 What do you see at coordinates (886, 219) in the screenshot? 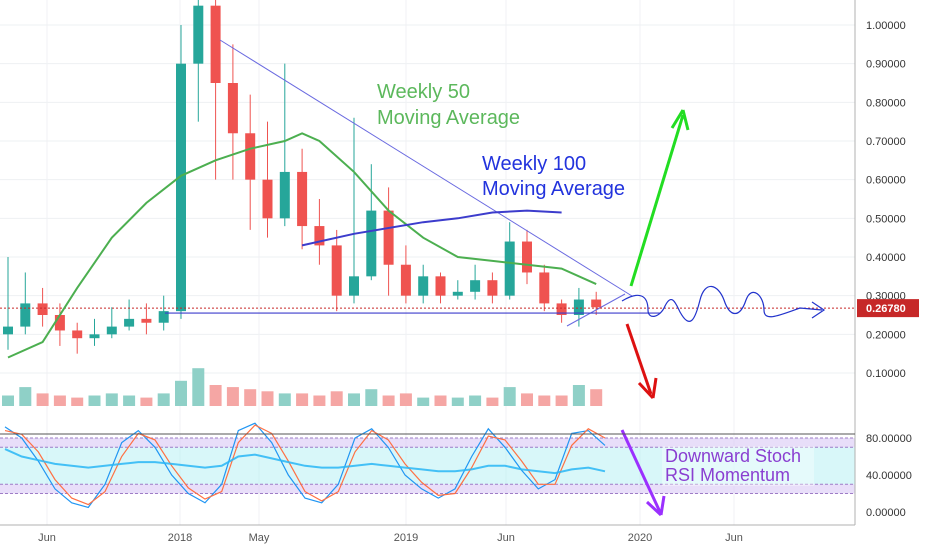
I see `price-tick-label: 0.50000` at bounding box center [886, 219].